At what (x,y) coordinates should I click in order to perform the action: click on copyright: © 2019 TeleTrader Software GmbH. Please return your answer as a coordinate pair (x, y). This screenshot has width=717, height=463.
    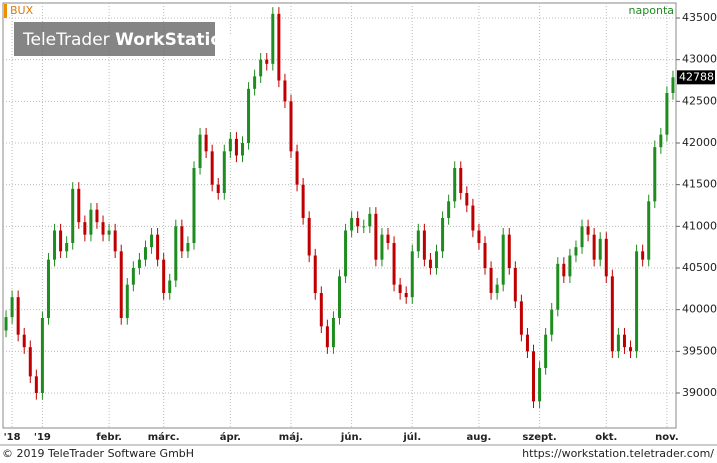
    Looking at the image, I should click on (98, 453).